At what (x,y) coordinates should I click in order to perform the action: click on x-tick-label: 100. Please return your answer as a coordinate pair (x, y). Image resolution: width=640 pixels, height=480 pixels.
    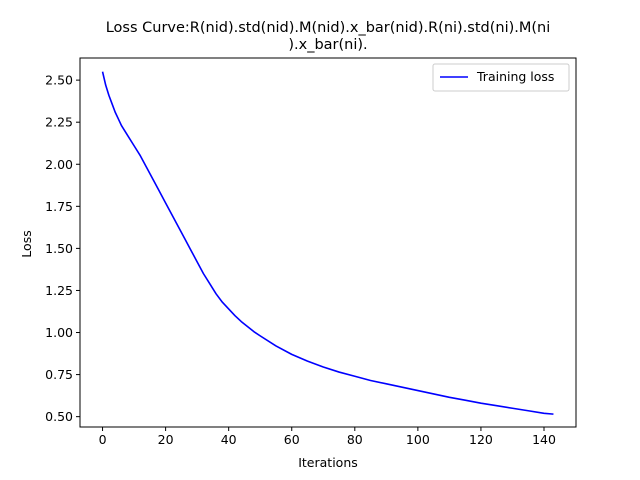
    Looking at the image, I should click on (418, 439).